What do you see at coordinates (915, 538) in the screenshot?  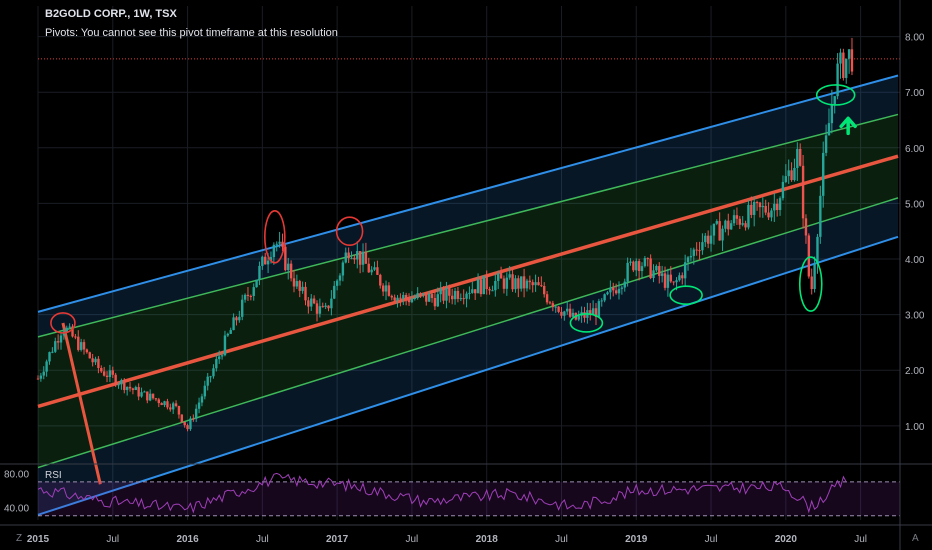 I see `auto-scale-button: A` at bounding box center [915, 538].